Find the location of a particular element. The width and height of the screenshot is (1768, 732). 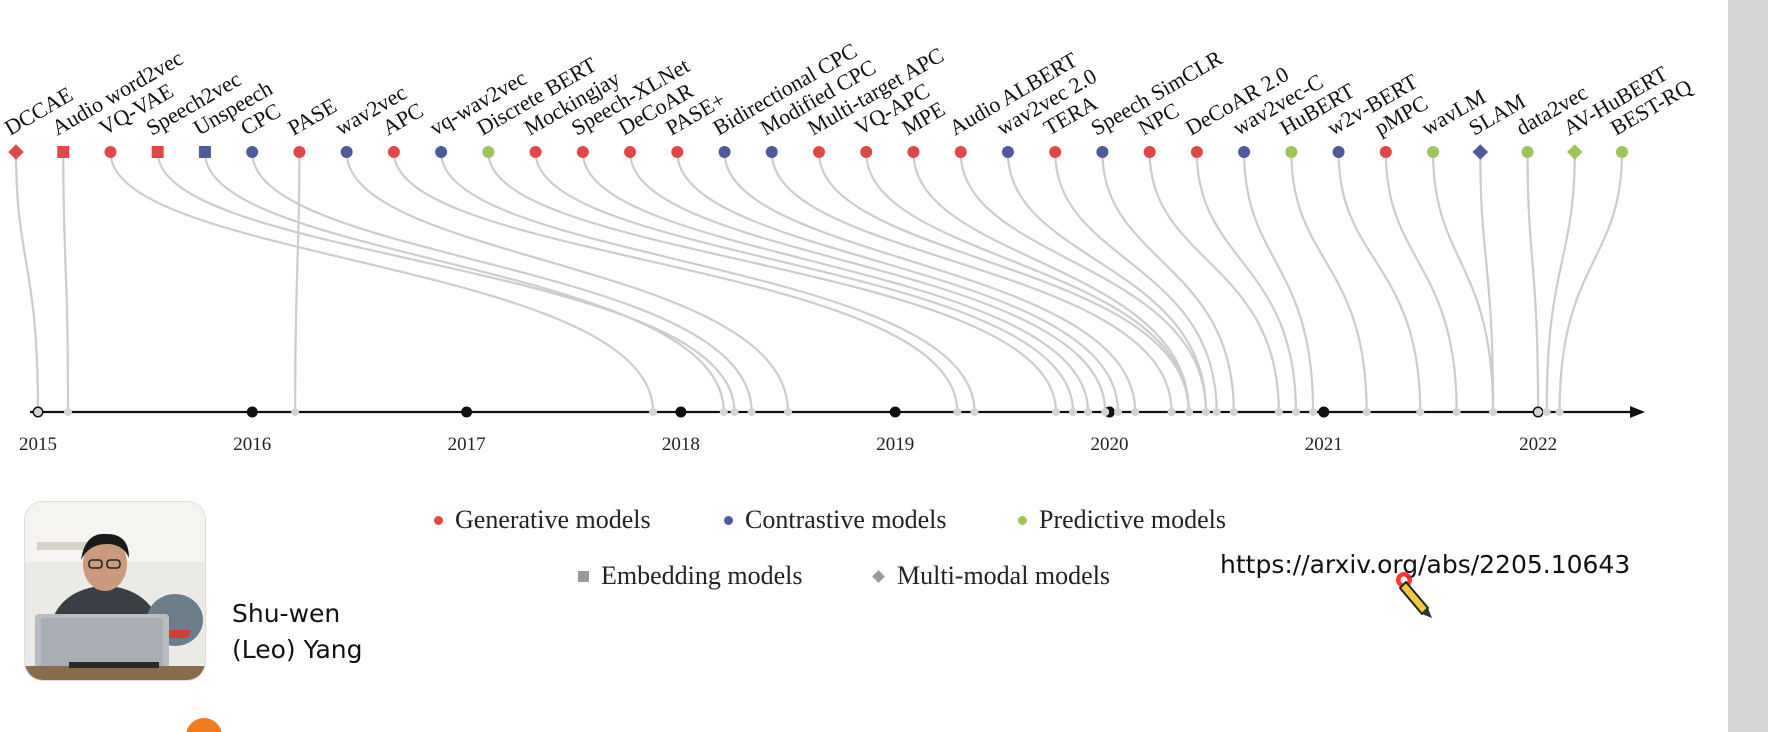

pen-cursor-icon is located at coordinates (1416, 598).